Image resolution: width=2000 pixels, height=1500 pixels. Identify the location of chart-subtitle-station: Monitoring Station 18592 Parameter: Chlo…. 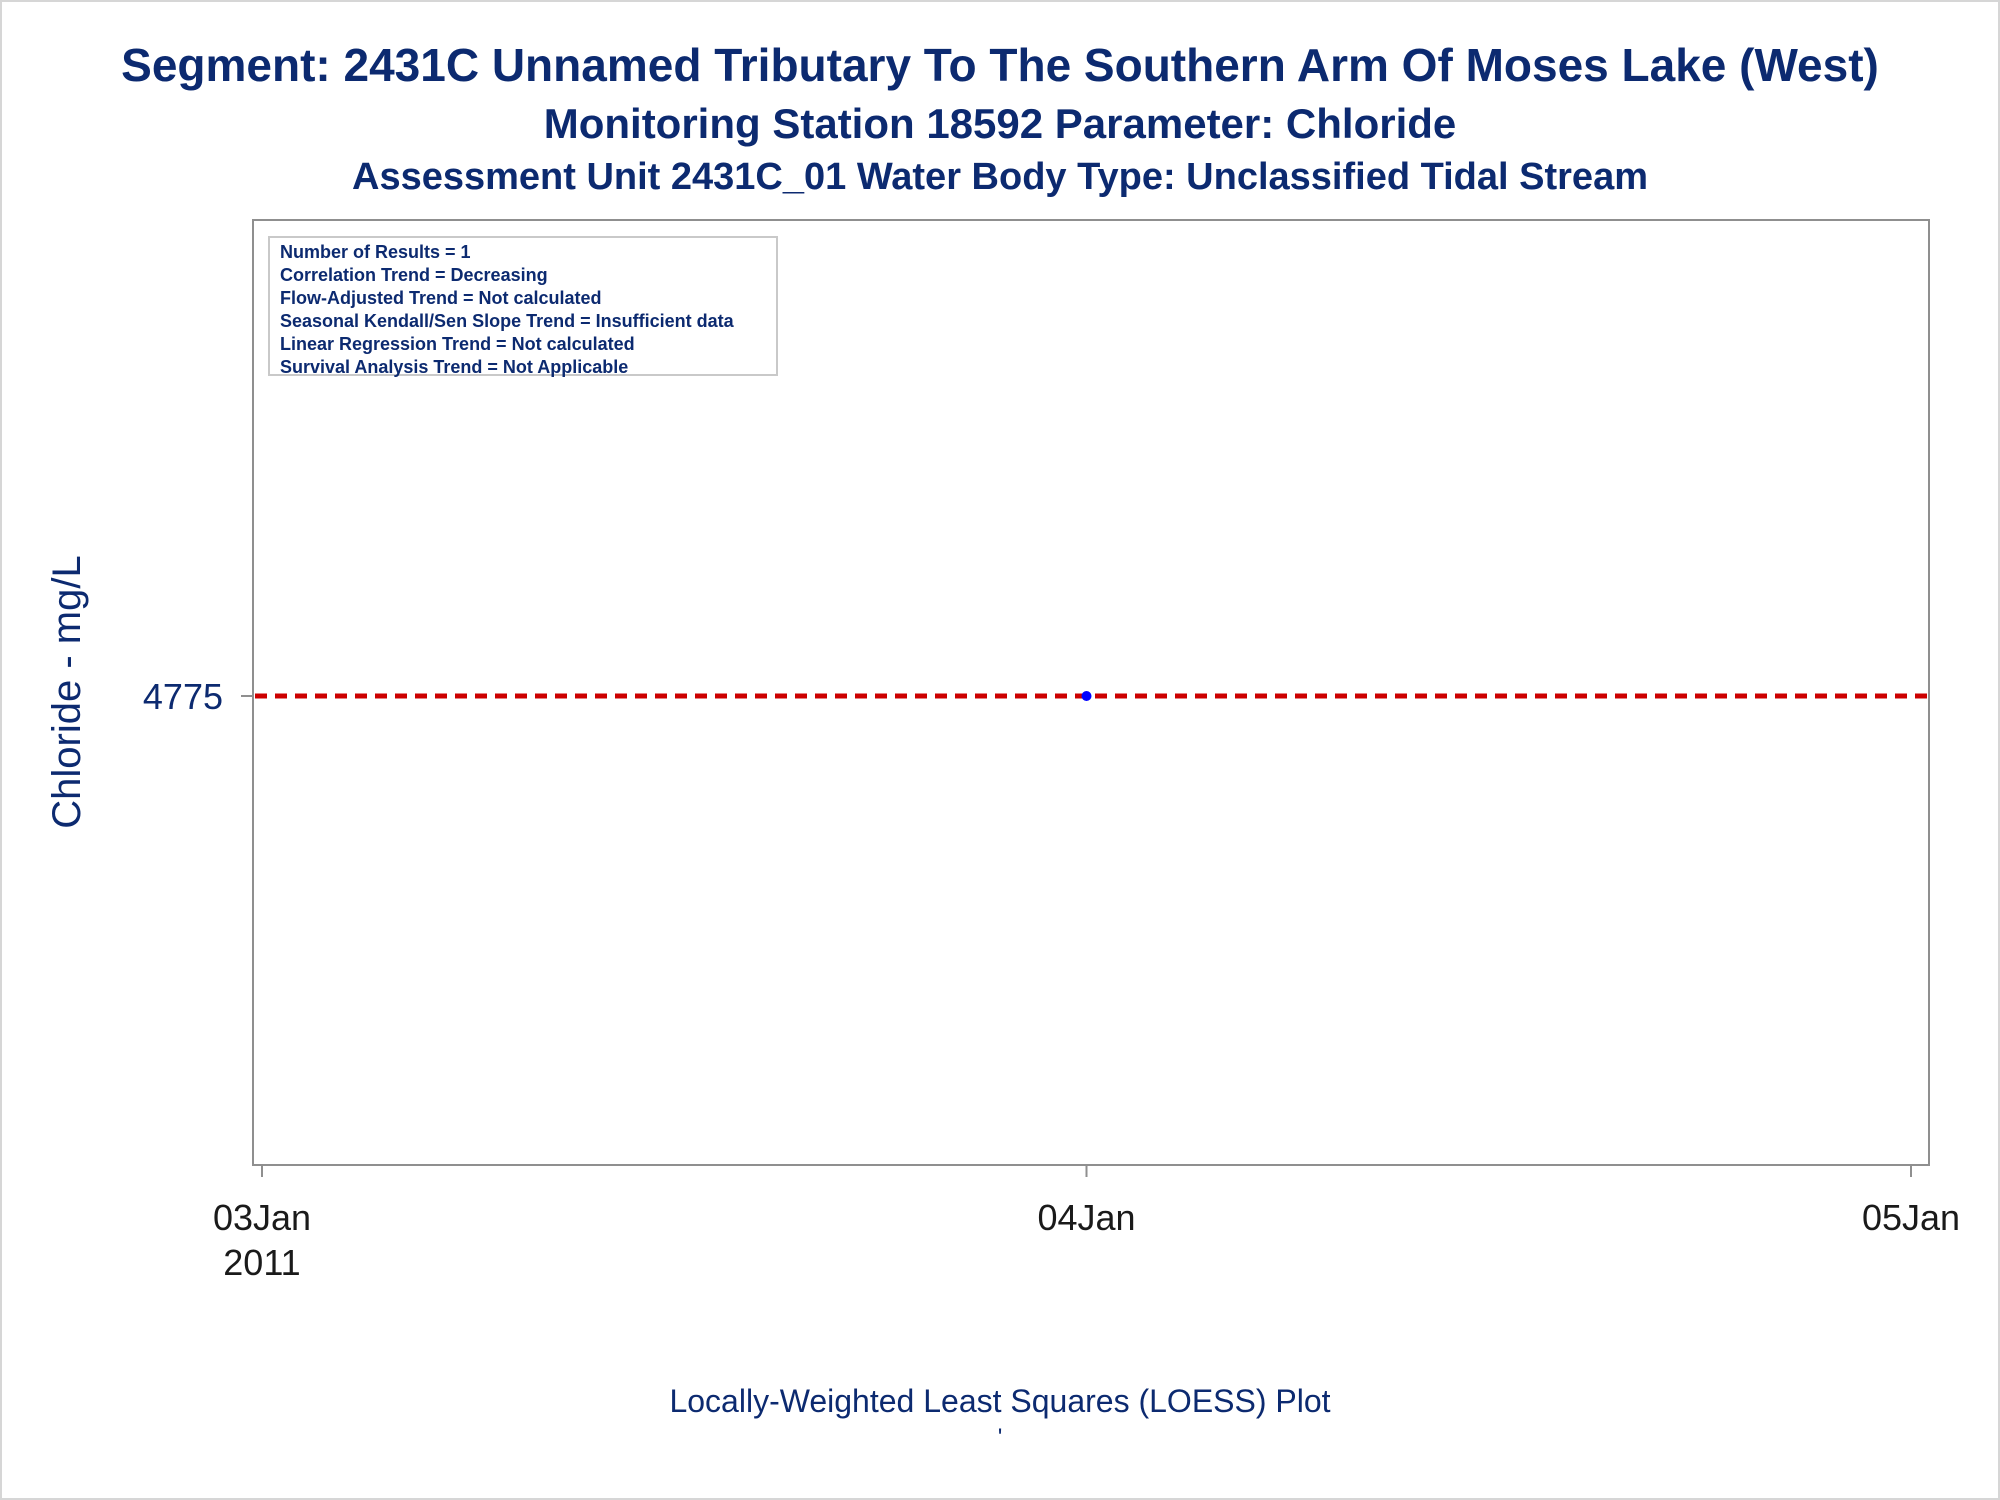
(1000, 123).